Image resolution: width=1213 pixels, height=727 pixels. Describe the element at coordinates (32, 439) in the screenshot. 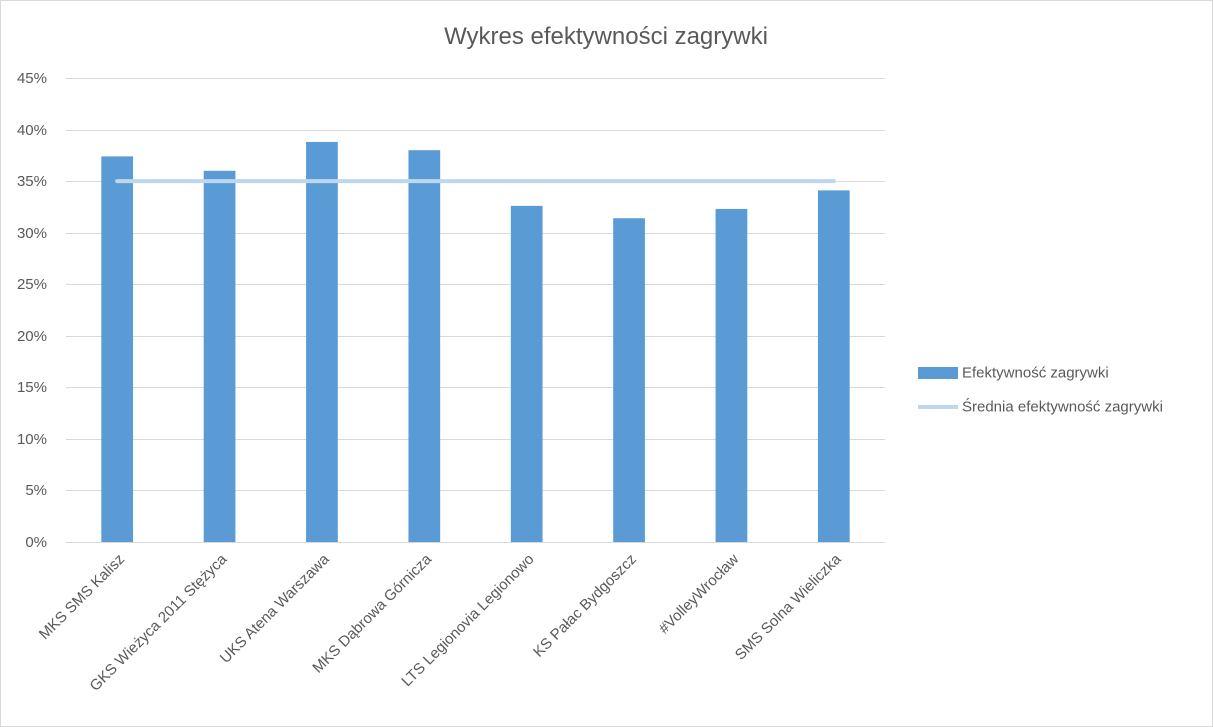

I see `y-tick-label: 10%` at that location.